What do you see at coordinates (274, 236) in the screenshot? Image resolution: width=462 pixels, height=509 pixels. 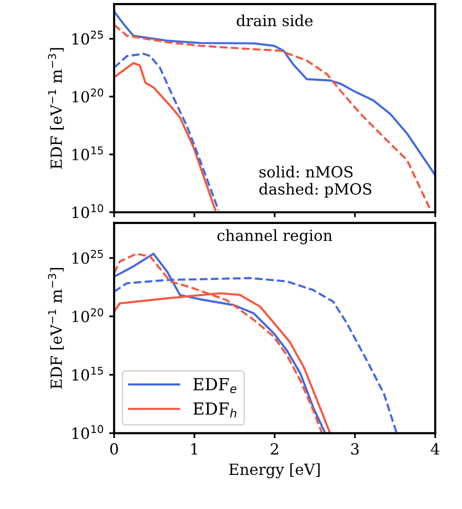 I see `annotation: channel region` at bounding box center [274, 236].